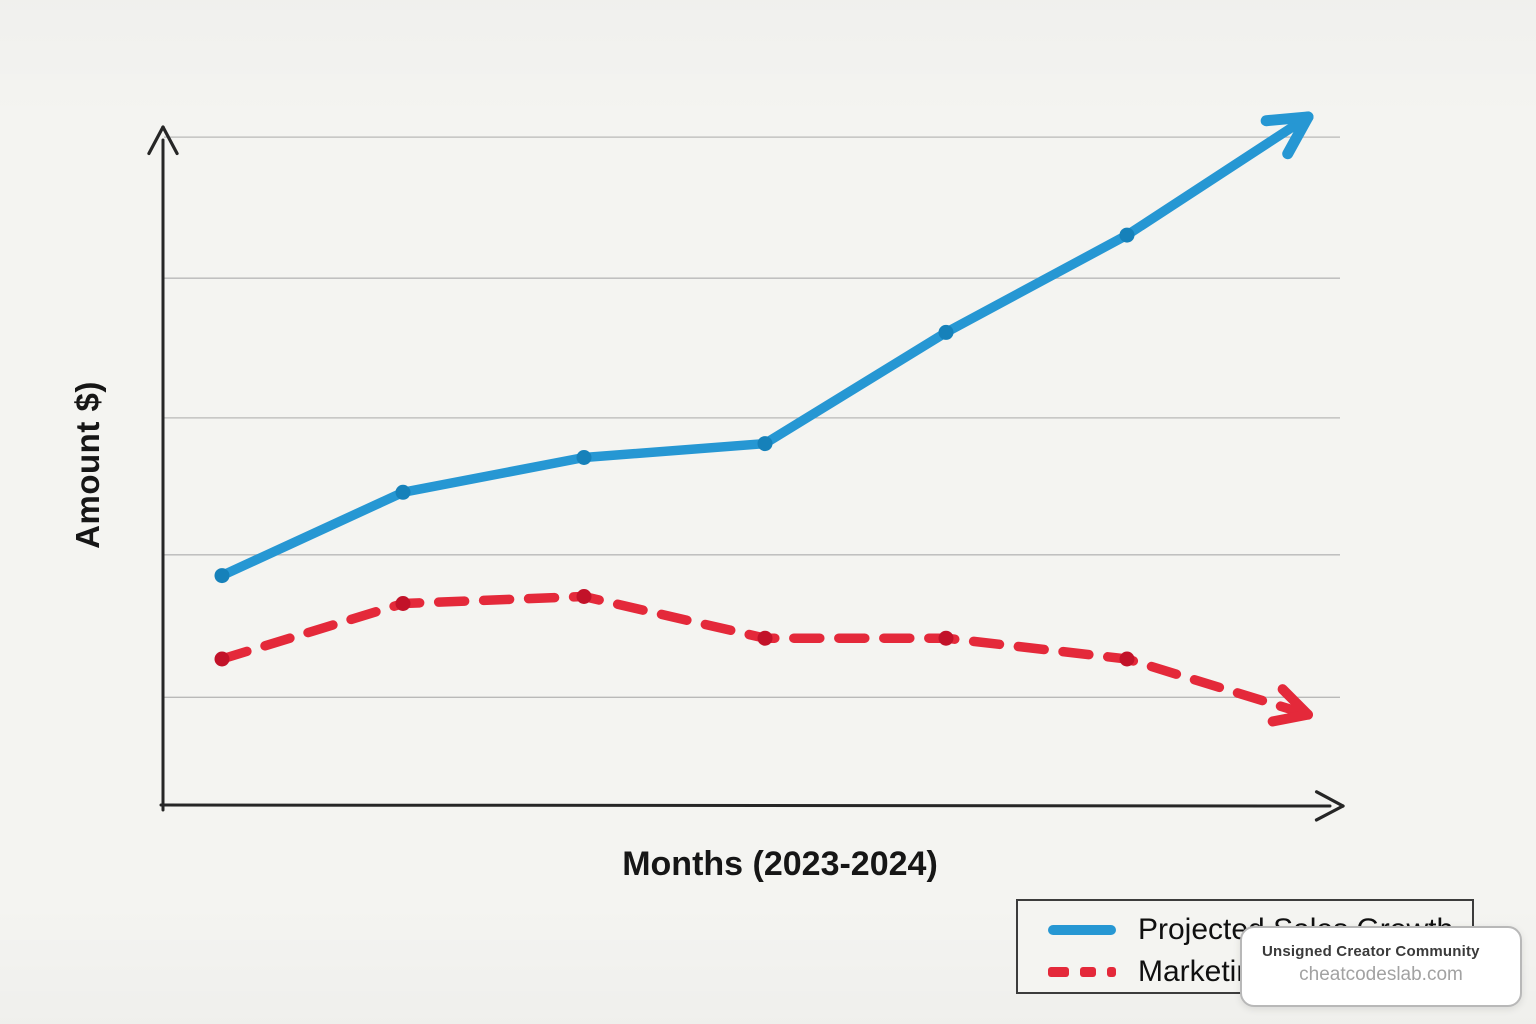  I want to click on series-markers-marketing, so click(674, 628).